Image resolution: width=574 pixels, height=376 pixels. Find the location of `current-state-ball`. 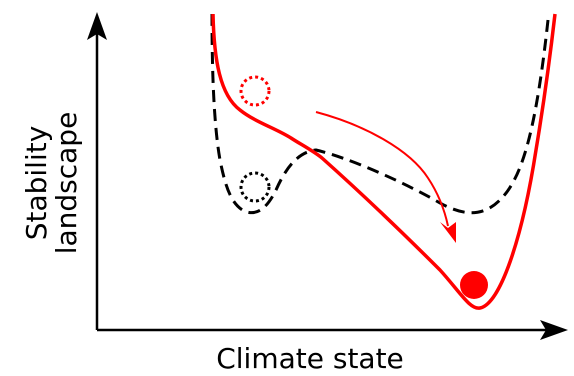

current-state-ball is located at coordinates (474, 285).